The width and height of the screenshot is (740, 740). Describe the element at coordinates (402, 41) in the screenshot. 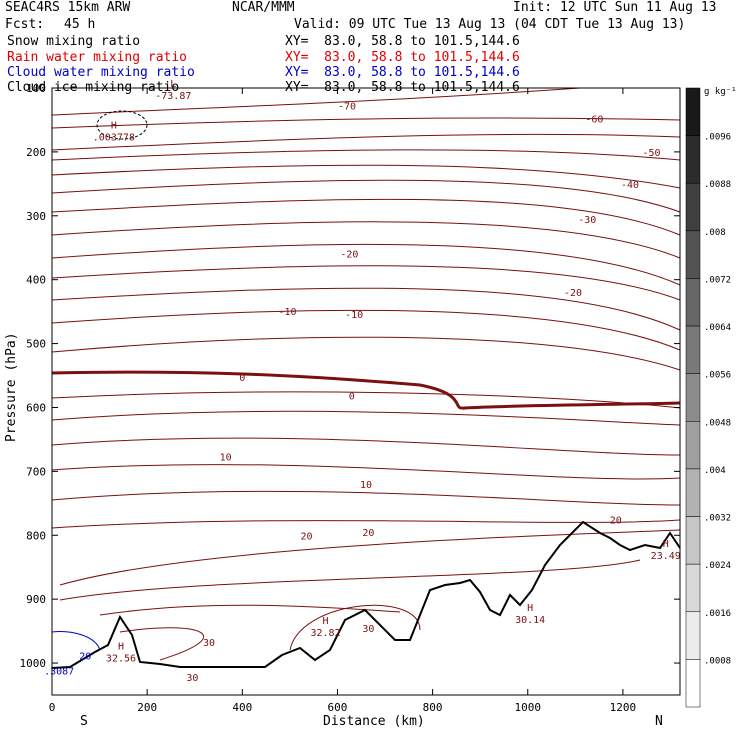

I see `field-xy-snow: XY= 83.0, 58.8 to 101.5,144.6` at that location.